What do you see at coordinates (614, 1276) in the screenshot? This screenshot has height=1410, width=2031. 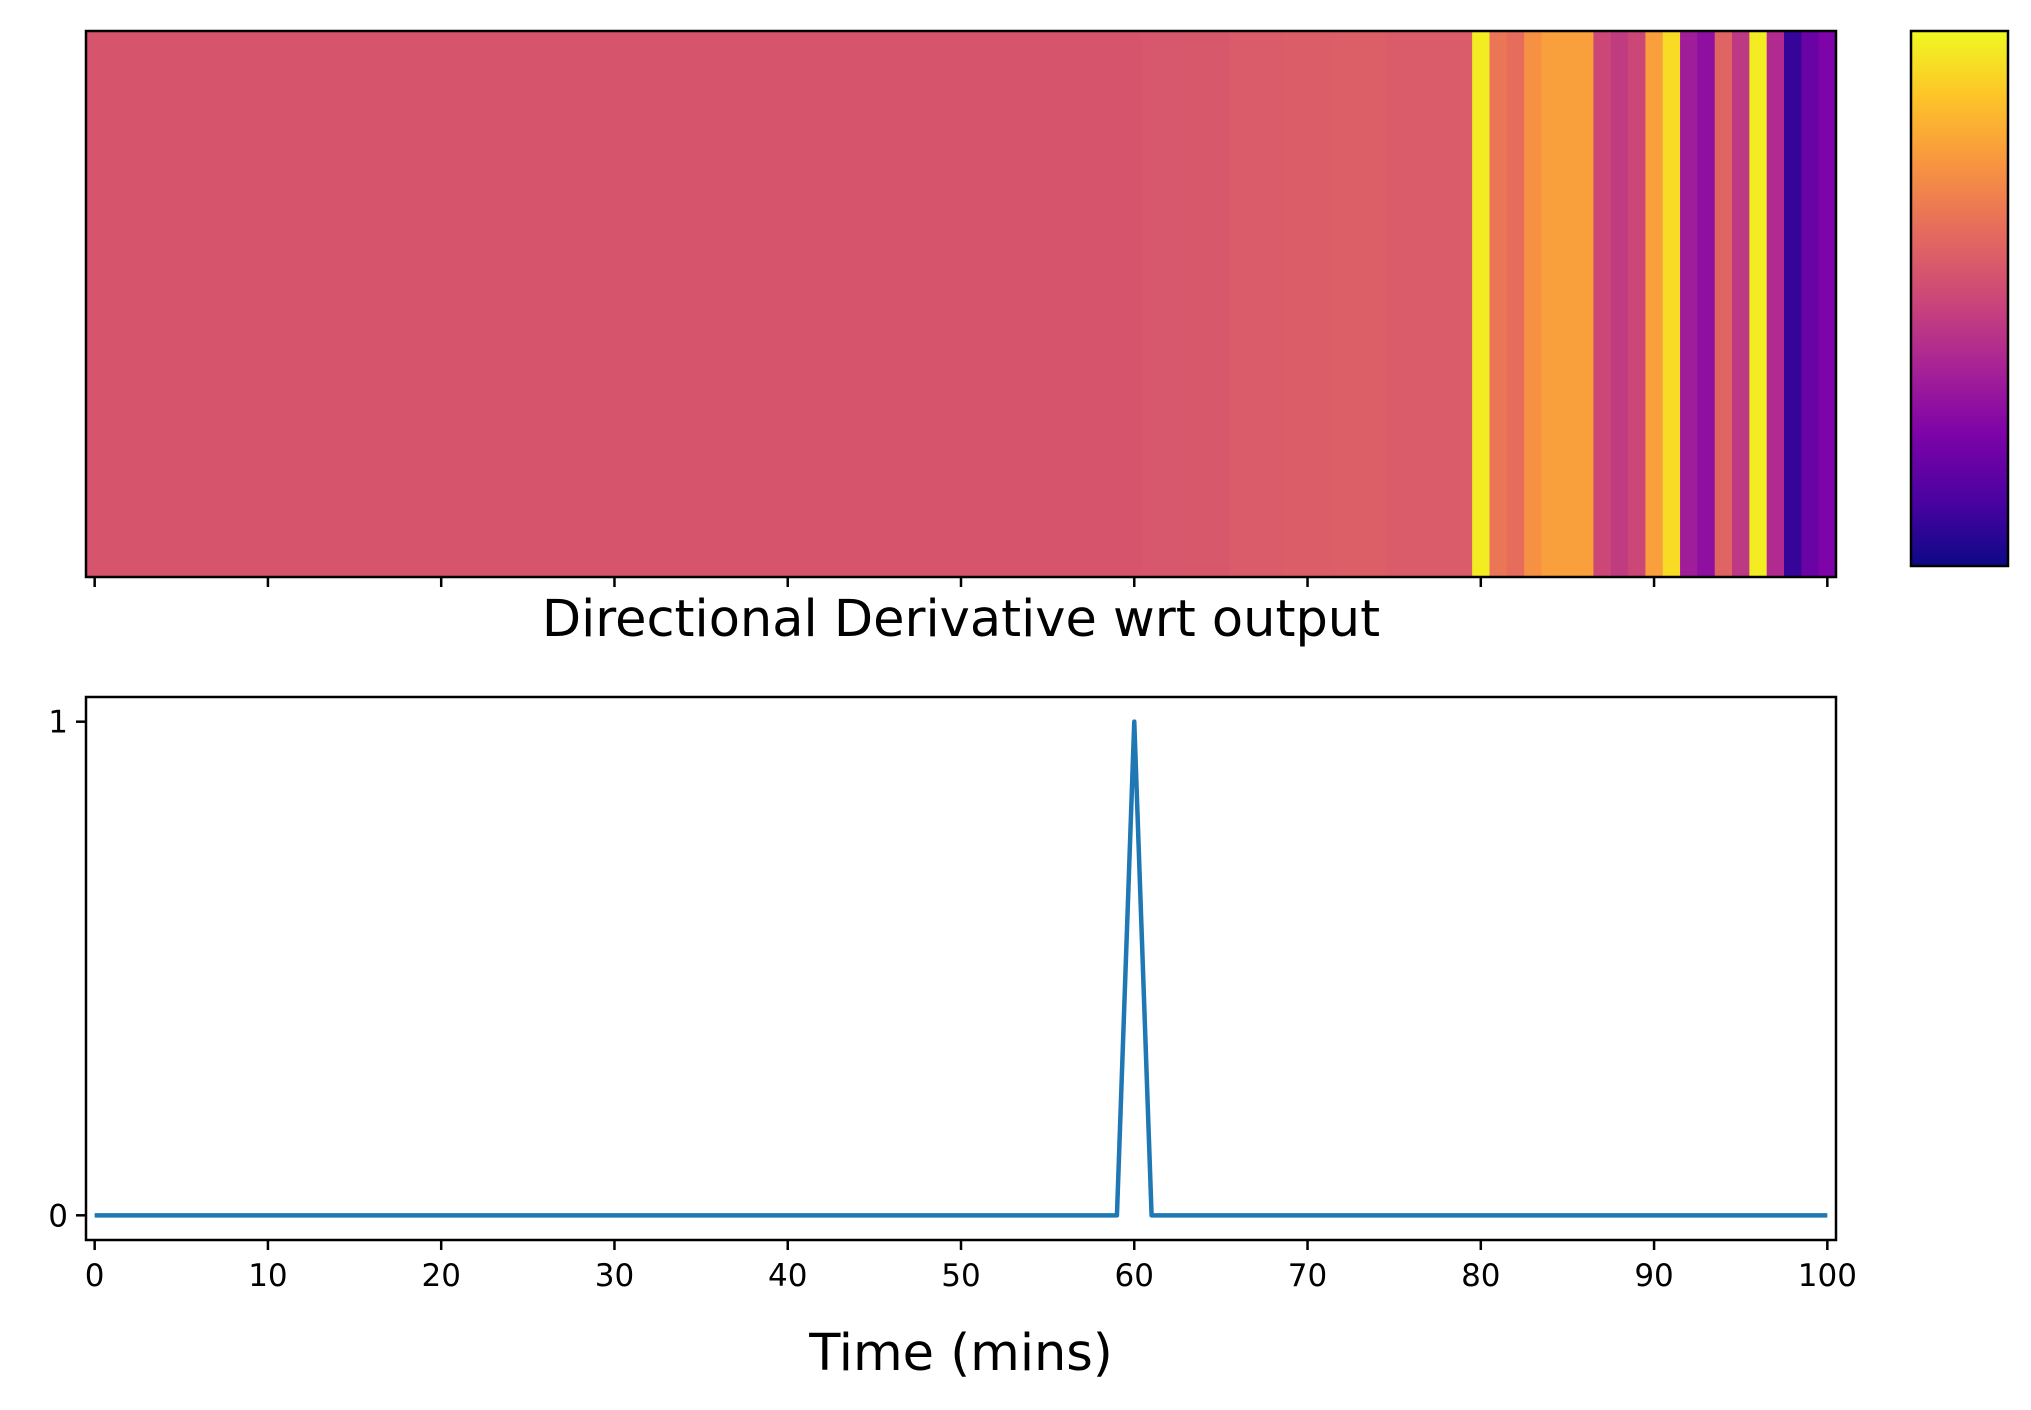 I see `x-tick-label: 30` at bounding box center [614, 1276].